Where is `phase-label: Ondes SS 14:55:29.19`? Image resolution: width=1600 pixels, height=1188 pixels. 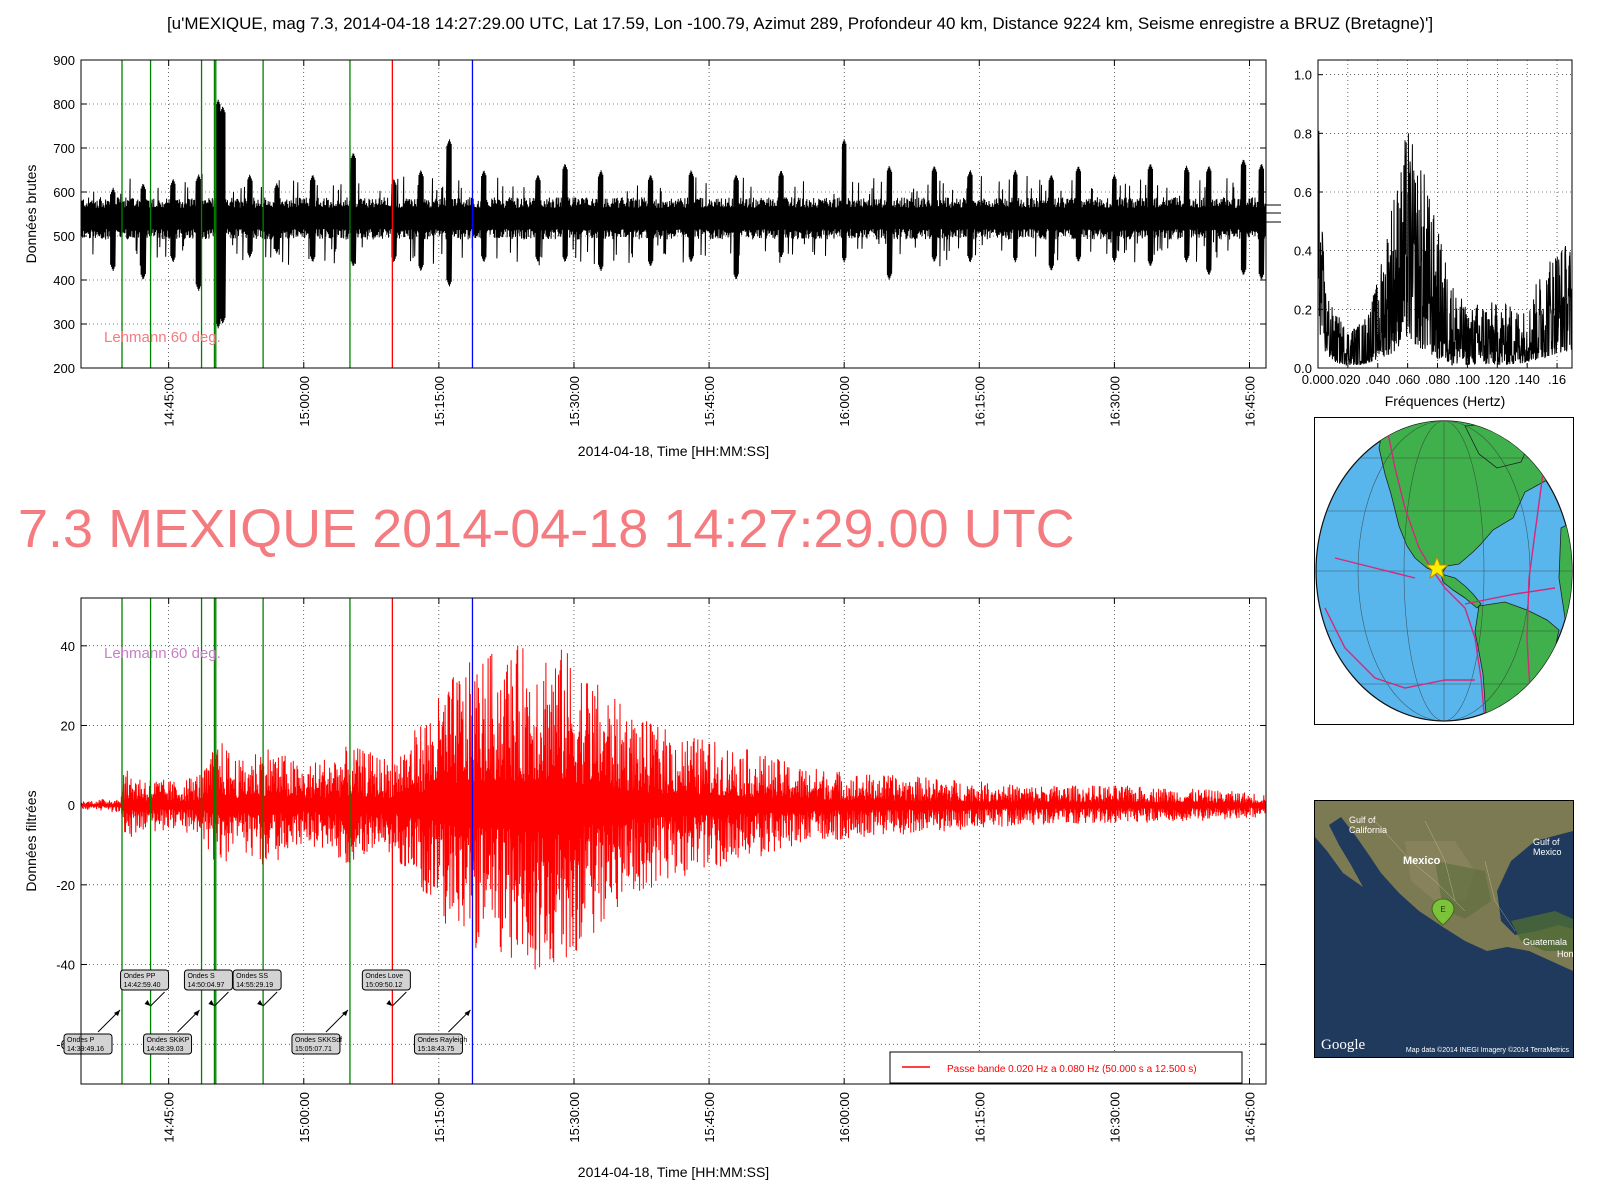
phase-label: Ondes SS 14:55:29.19 is located at coordinates (257, 988).